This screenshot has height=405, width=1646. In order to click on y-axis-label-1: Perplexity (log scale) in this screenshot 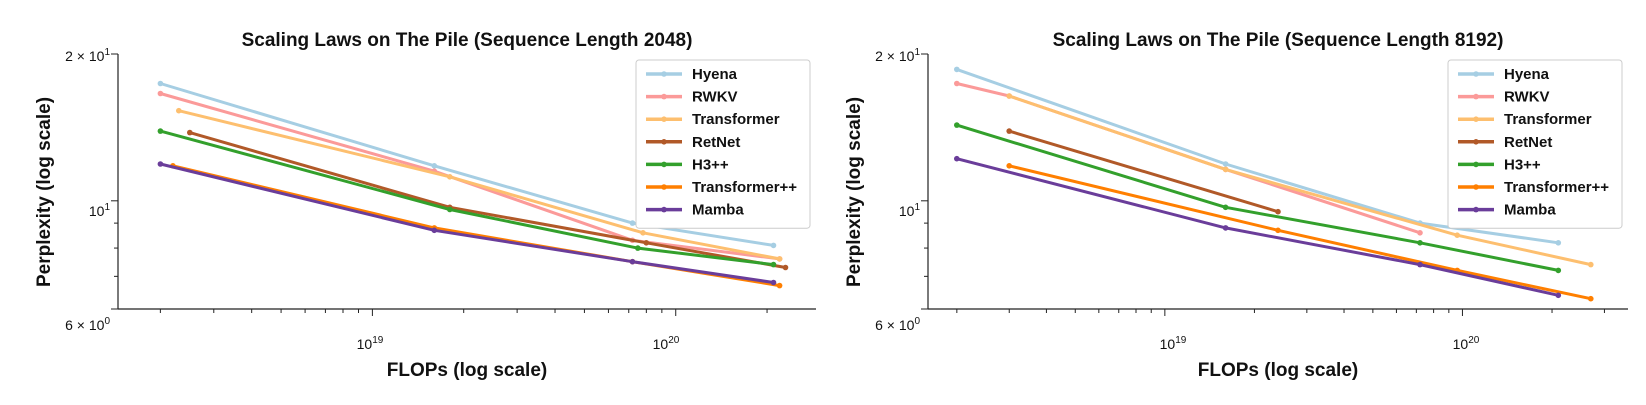, I will do `click(44, 192)`.